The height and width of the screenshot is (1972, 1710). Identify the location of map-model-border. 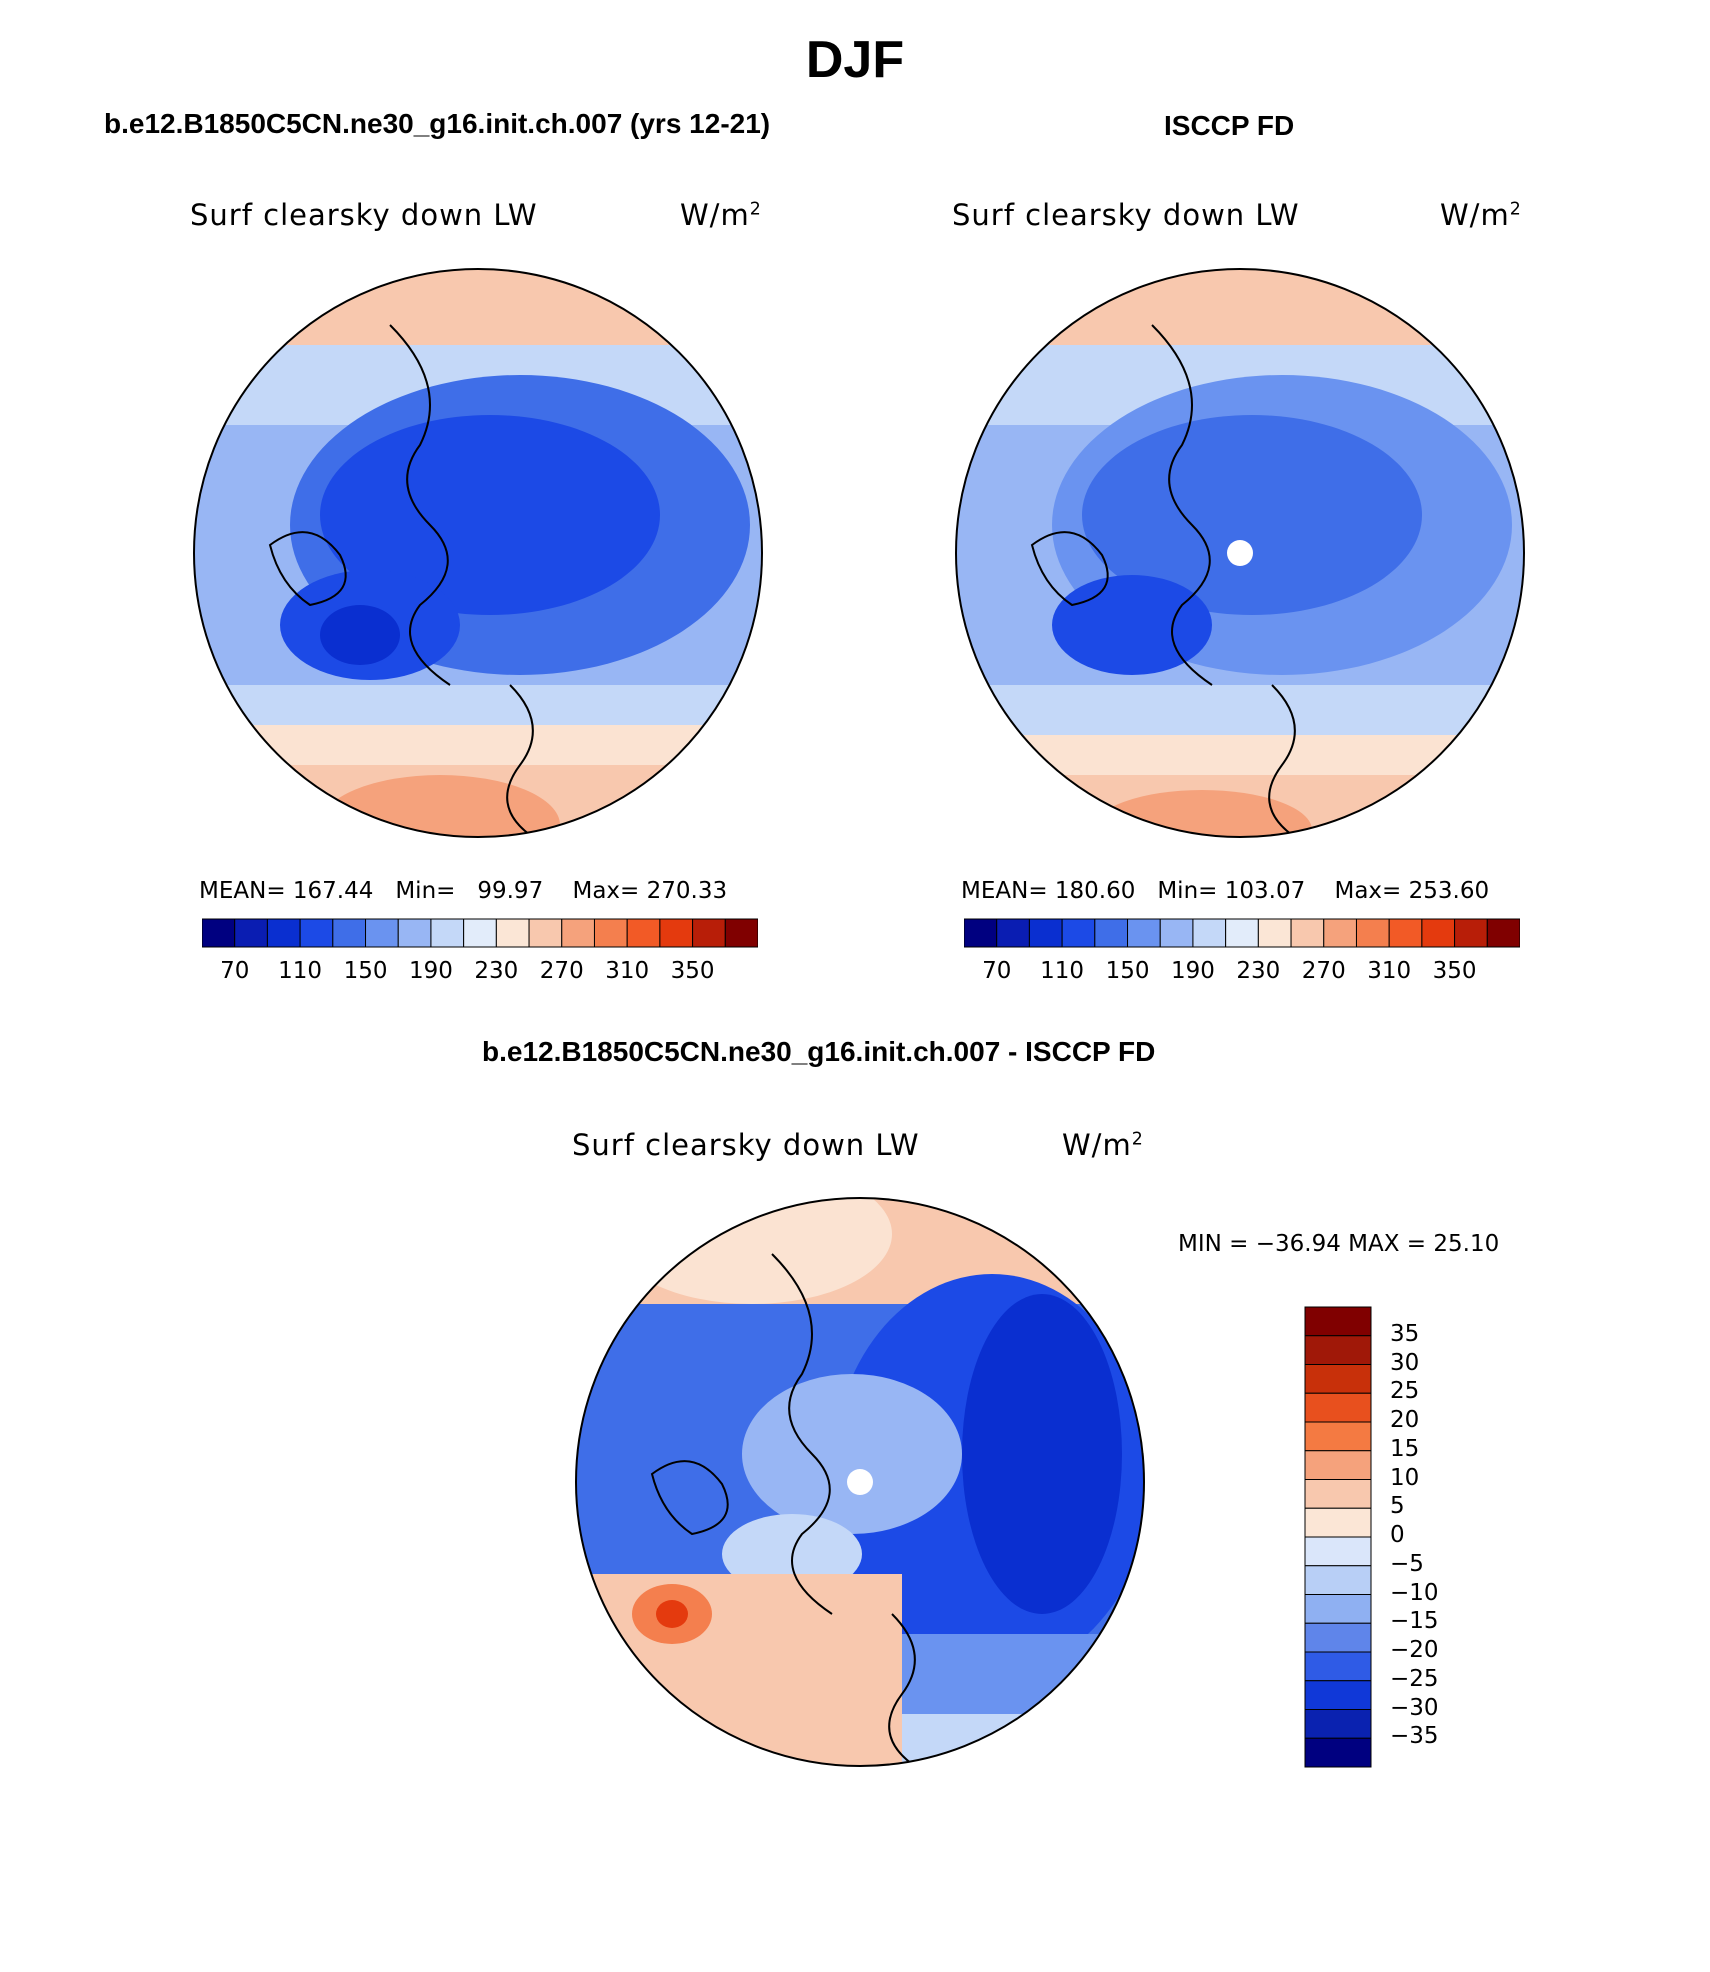
(478, 553).